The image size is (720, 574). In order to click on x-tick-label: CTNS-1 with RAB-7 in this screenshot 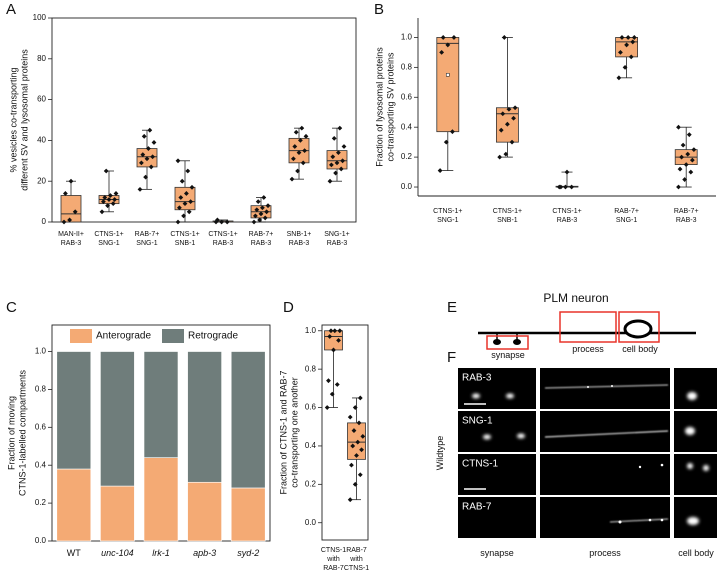, I will do `click(333, 559)`.